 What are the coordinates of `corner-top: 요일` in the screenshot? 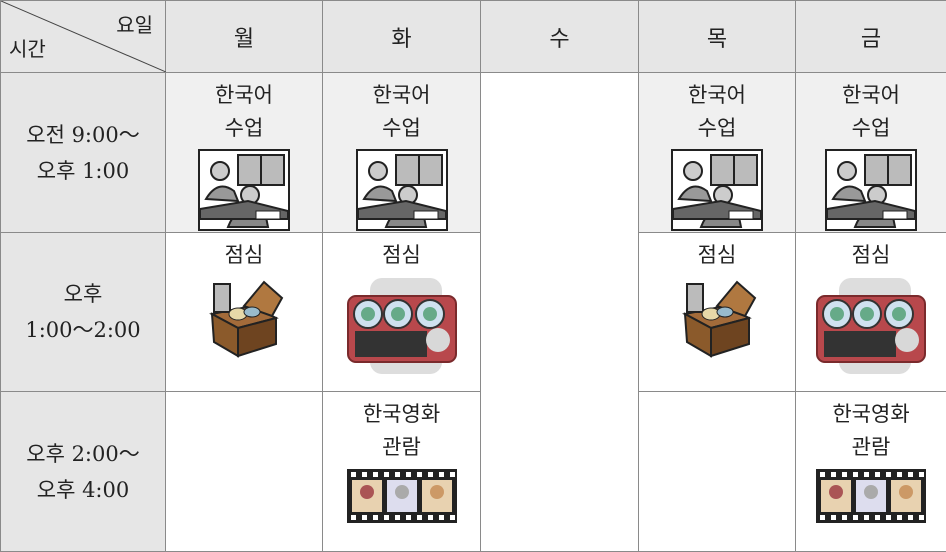 It's located at (134, 23).